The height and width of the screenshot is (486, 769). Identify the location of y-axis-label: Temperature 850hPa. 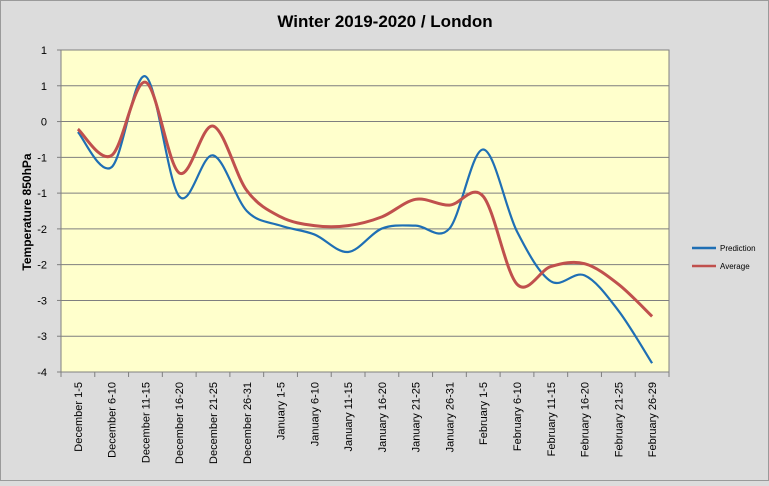
(27, 211).